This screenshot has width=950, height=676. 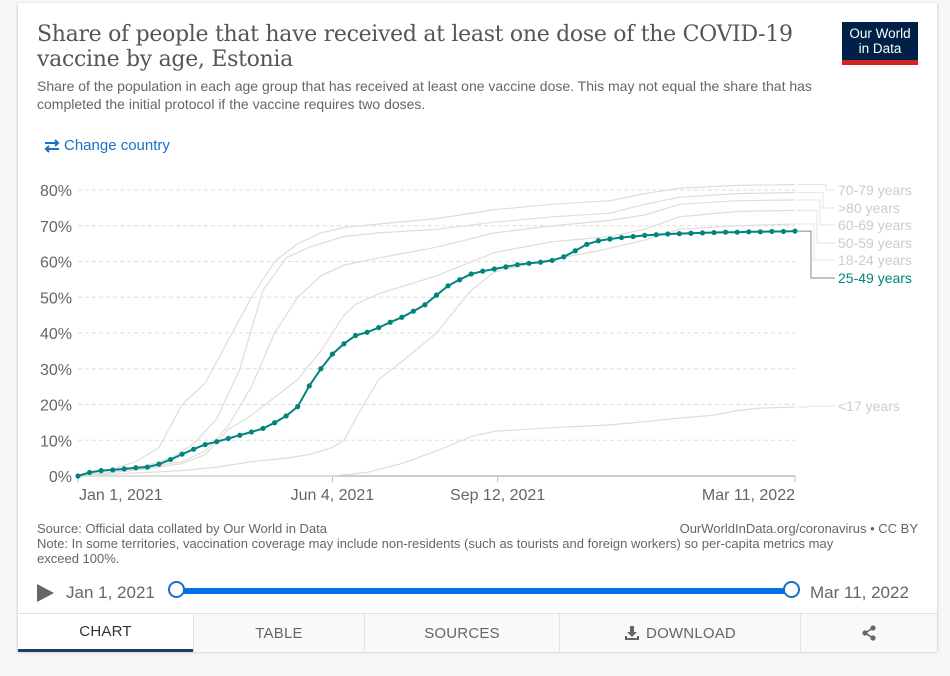 What do you see at coordinates (880, 48) in the screenshot?
I see `logo-line-2: in Data` at bounding box center [880, 48].